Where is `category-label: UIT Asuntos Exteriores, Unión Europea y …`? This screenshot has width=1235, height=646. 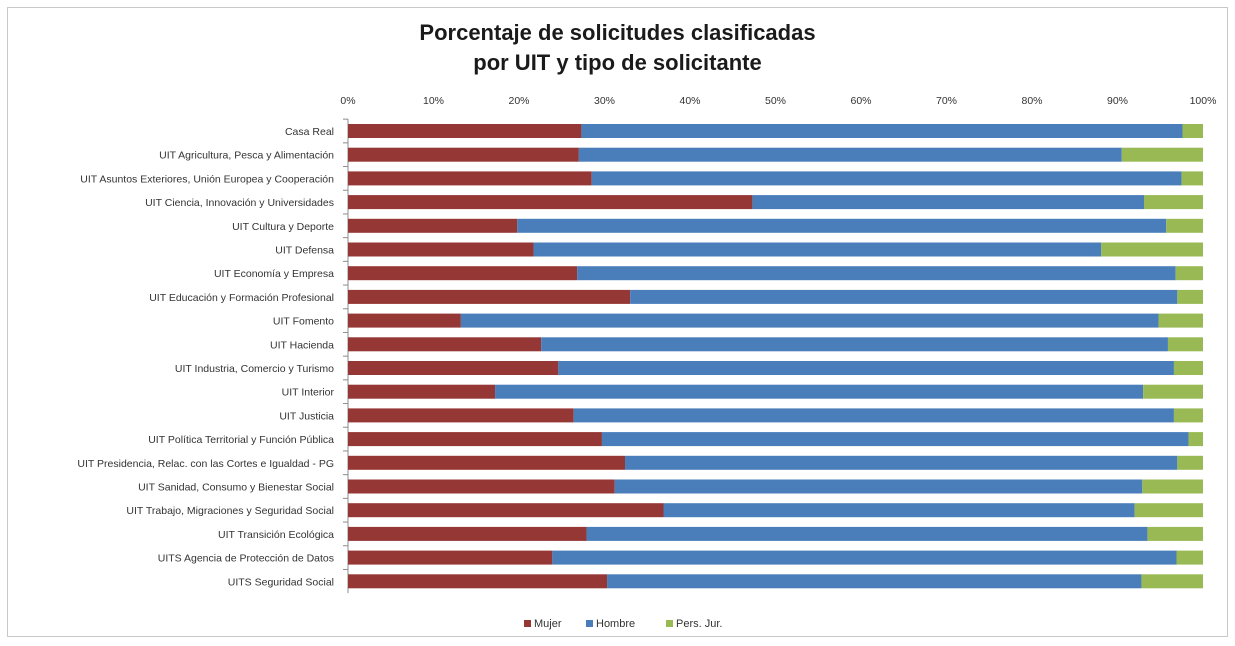
category-label: UIT Asuntos Exteriores, Unión Europea y … is located at coordinates (207, 179).